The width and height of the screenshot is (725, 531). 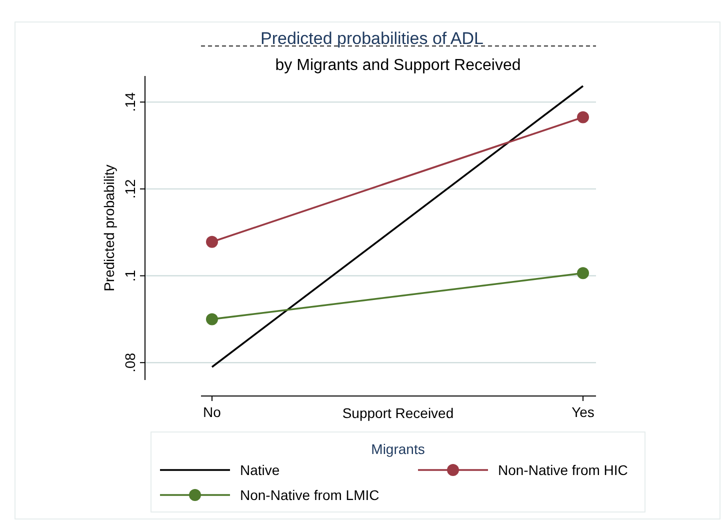 I want to click on x-tick-label: No, so click(x=212, y=412).